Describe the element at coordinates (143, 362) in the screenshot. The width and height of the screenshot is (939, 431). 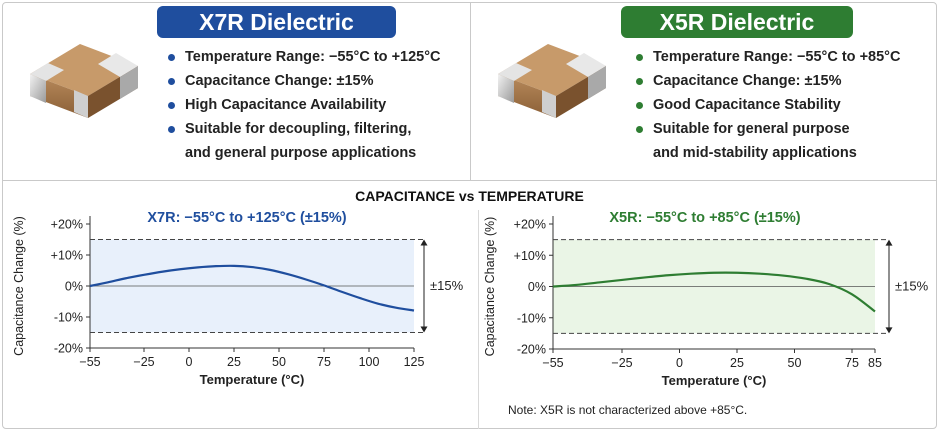
I see `x7r-x-tick-label: −25` at that location.